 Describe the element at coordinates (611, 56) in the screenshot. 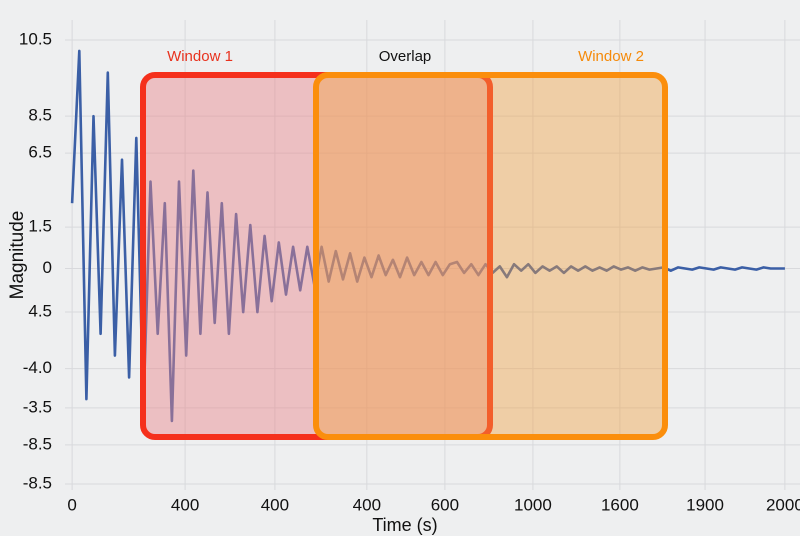

I see `annotation: Window 2` at that location.